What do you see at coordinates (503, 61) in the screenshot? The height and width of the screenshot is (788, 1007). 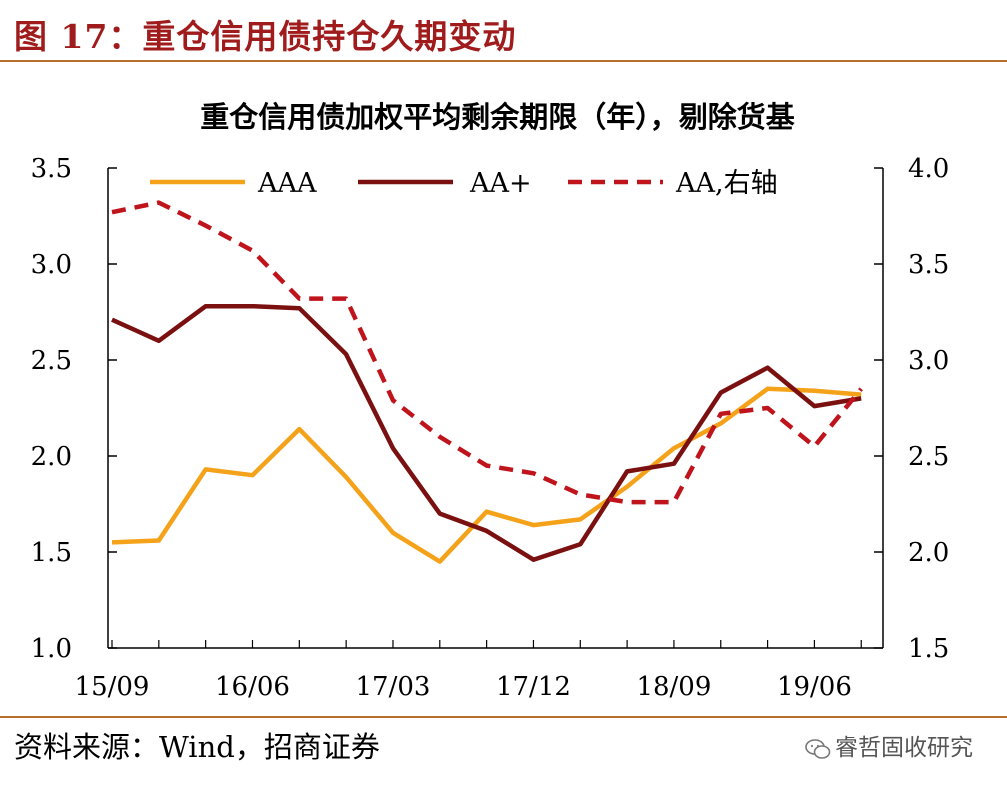 I see `title-rule` at bounding box center [503, 61].